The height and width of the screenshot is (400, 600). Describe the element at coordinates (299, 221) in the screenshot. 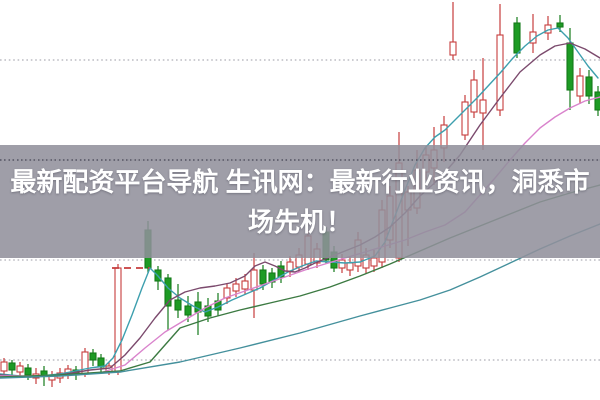

I see `banner-title-line2: 场先机！` at that location.